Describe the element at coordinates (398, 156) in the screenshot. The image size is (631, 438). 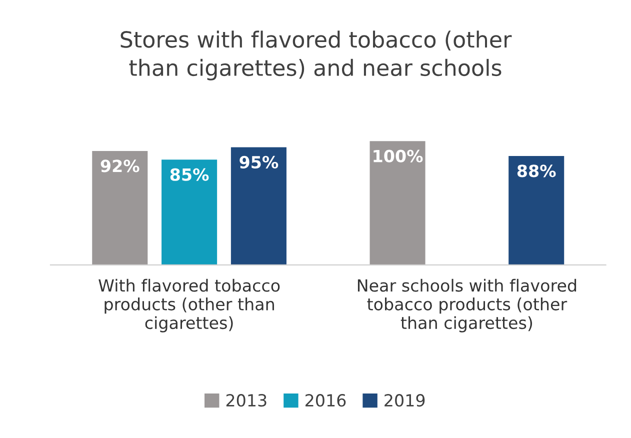
I see `data-label: 100%` at that location.